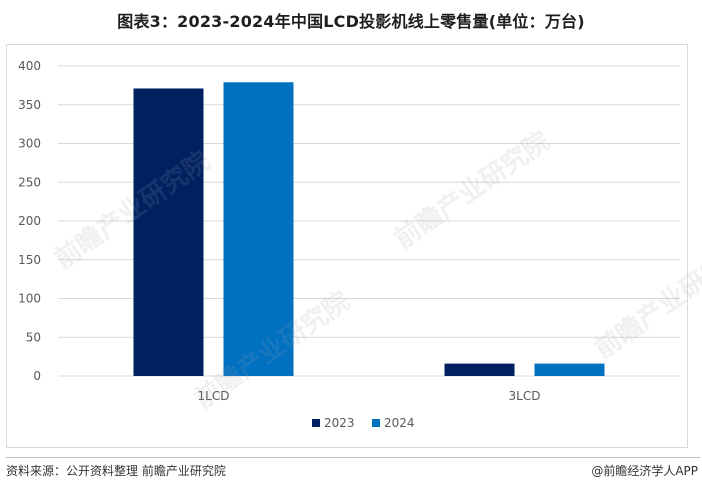  Describe the element at coordinates (351, 474) in the screenshot. I see `footer: 资料来源：公开资料整理 前瞻产业研究院 @前瞻经济学人APP` at that location.